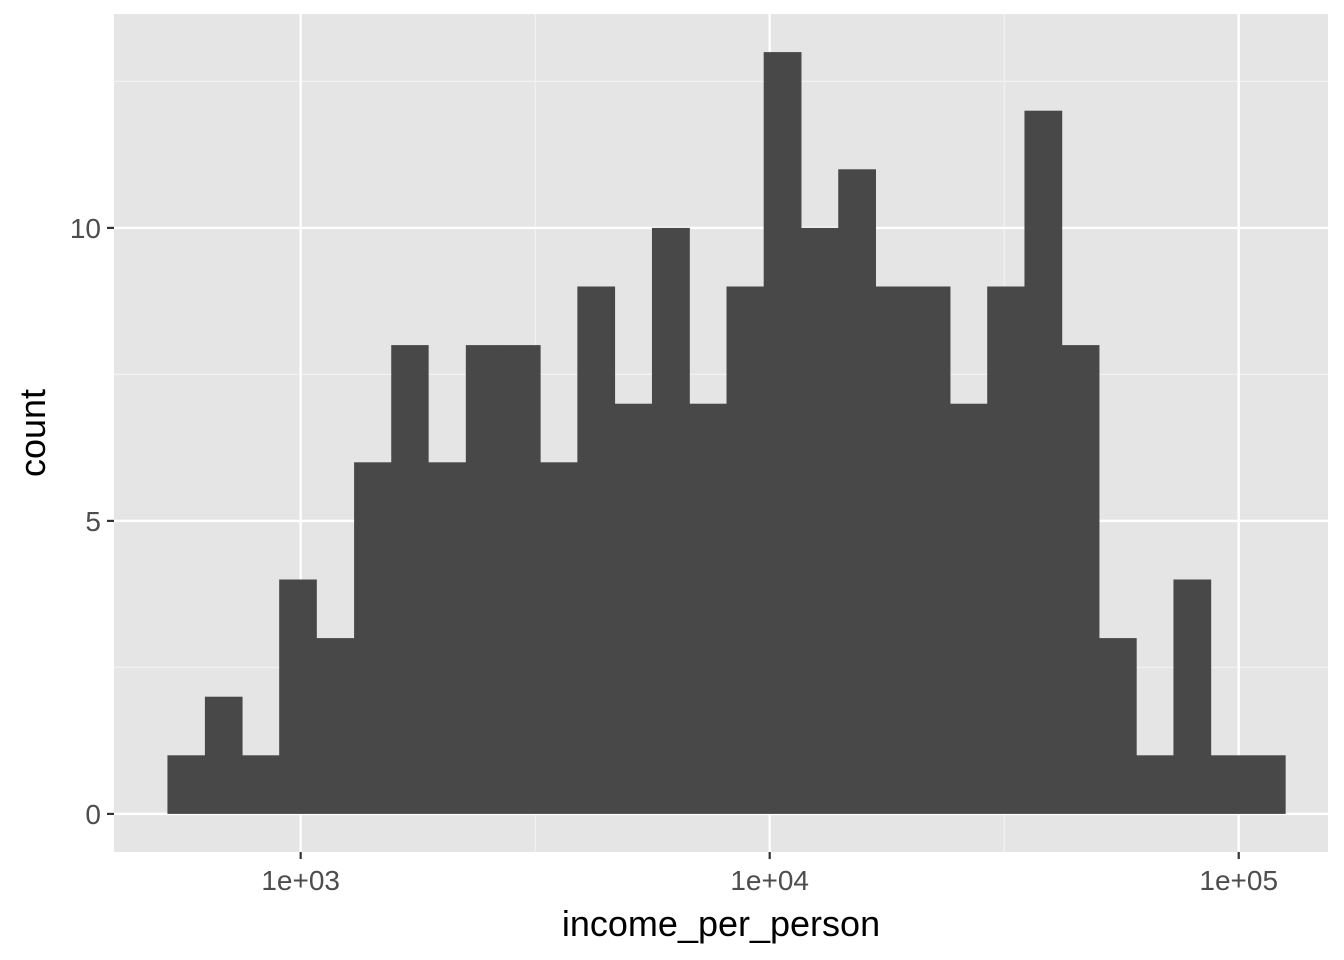  Describe the element at coordinates (85, 228) in the screenshot. I see `y-tick-label: 10` at that location.